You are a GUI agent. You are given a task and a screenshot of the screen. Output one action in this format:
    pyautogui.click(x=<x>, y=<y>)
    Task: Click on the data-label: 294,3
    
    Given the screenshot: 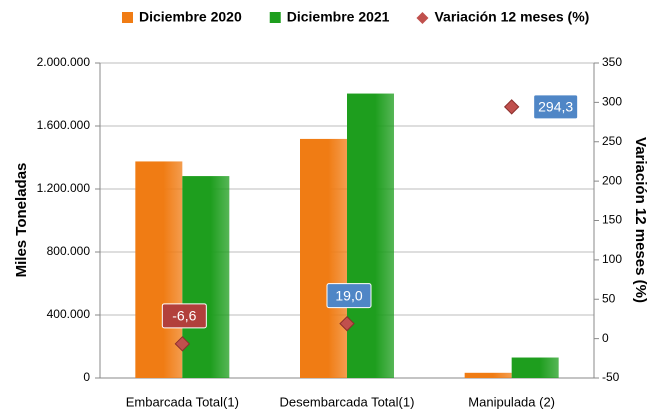 What is the action you would take?
    pyautogui.click(x=555, y=107)
    